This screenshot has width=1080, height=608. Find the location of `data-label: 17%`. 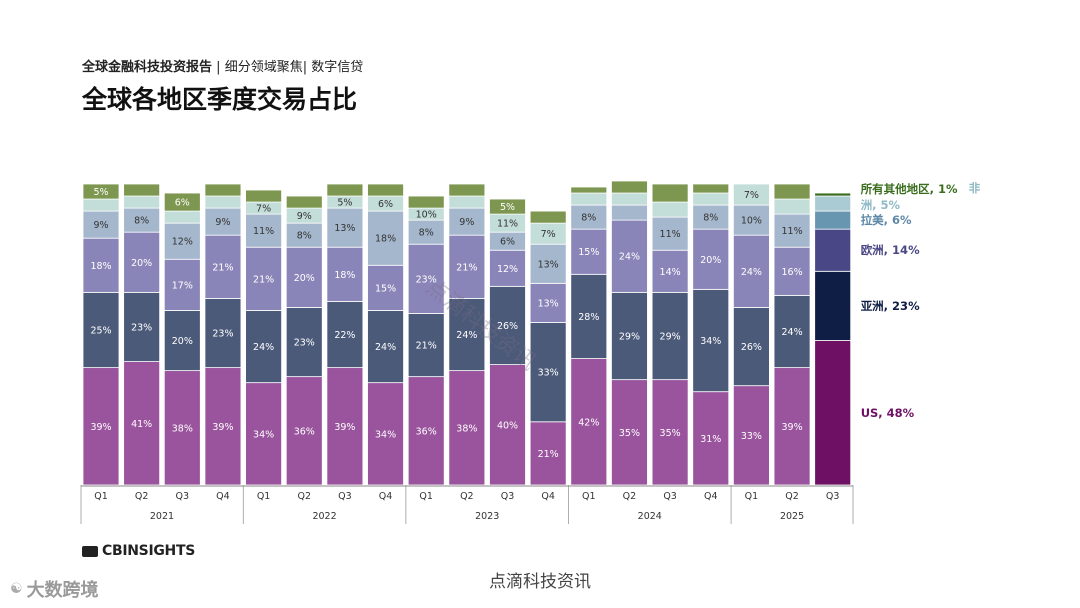

data-label: 17% is located at coordinates (182, 285).